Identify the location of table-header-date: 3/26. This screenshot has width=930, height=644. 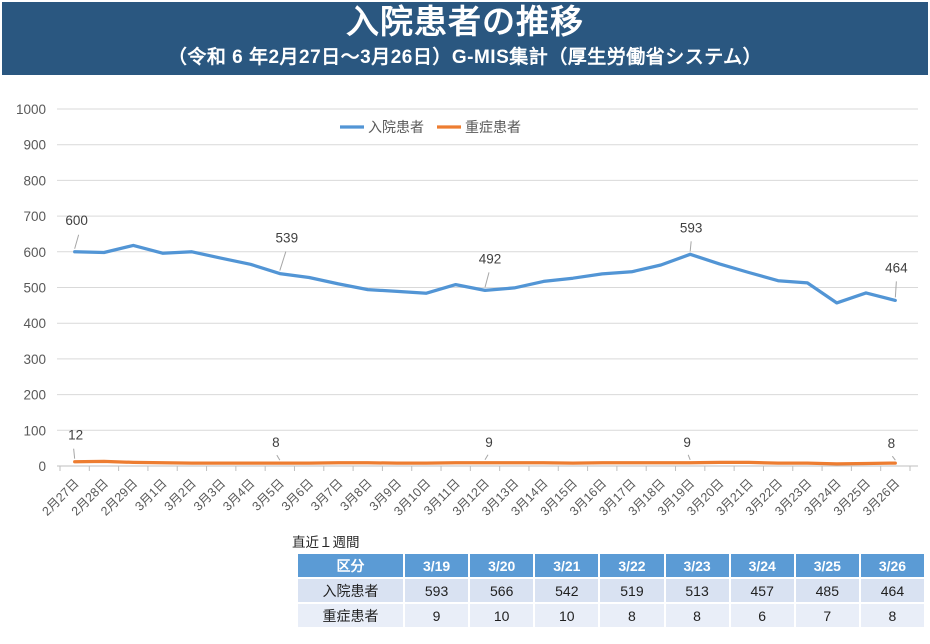
(892, 565).